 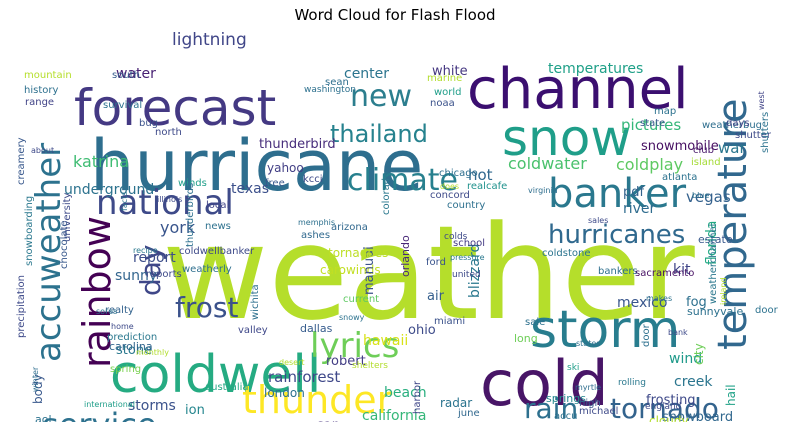 I want to click on cloud-word-michael: michael, so click(x=598, y=411).